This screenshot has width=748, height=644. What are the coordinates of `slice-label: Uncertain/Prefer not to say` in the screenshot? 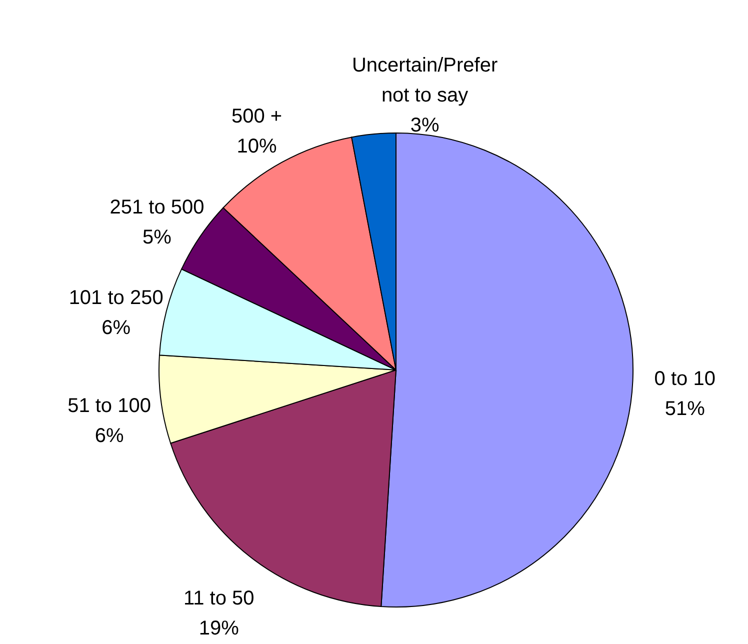 It's located at (425, 80).